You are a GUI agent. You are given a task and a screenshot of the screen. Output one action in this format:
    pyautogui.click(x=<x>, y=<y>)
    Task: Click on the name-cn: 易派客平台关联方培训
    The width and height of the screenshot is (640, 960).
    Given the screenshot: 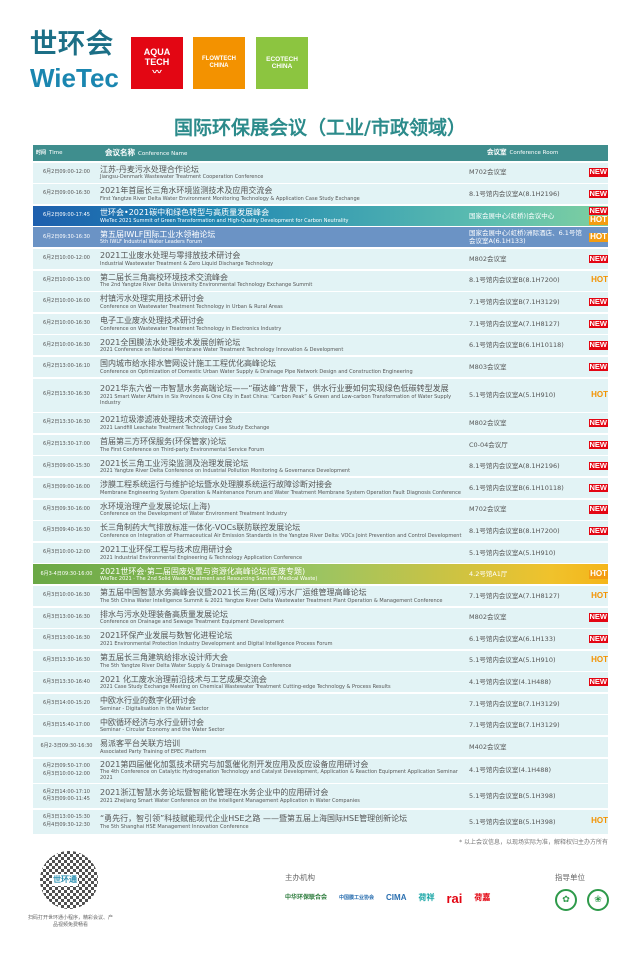 What is the action you would take?
    pyautogui.click(x=140, y=744)
    